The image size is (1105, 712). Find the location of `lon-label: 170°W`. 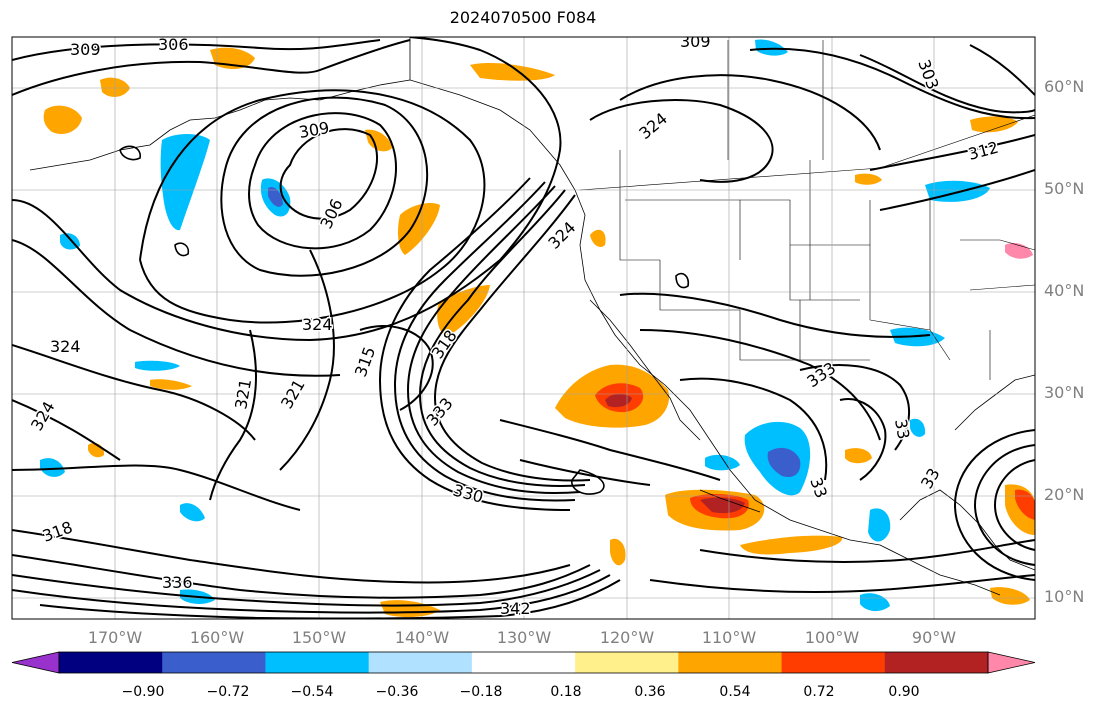

lon-label: 170°W is located at coordinates (115, 637).